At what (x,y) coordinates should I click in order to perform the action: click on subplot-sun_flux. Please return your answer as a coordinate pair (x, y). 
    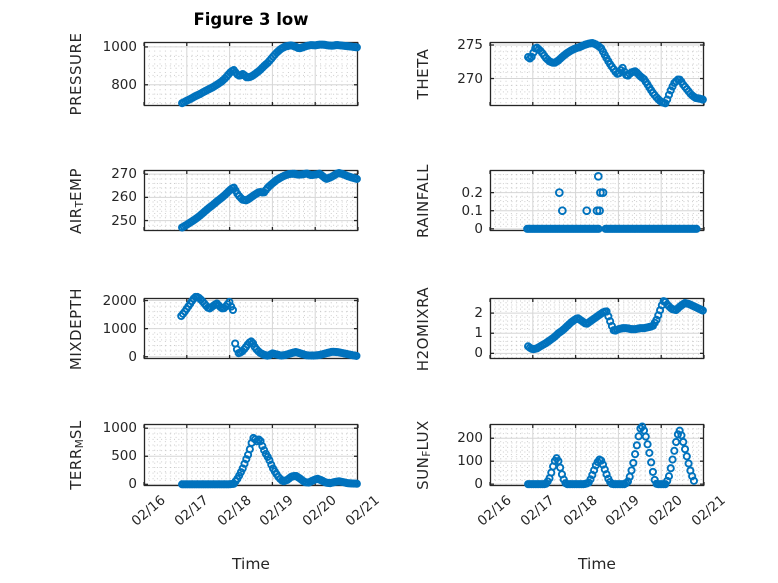
    Looking at the image, I should click on (597, 455).